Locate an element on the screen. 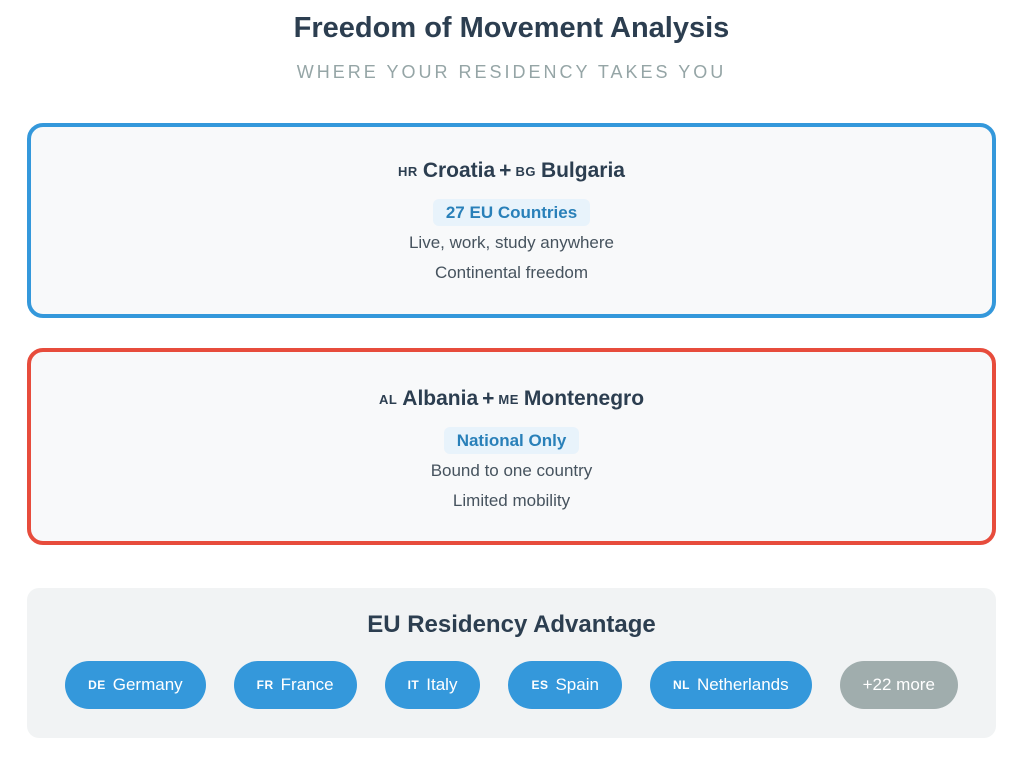 The width and height of the screenshot is (1023, 757). more-countries-pill: +22 more is located at coordinates (898, 685).